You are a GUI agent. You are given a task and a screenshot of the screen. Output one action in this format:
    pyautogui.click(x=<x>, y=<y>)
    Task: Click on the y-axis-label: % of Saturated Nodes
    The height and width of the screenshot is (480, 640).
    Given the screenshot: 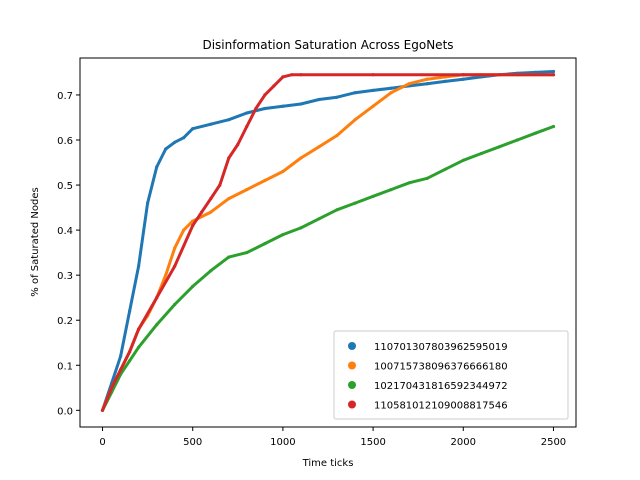 What is the action you would take?
    pyautogui.click(x=35, y=241)
    